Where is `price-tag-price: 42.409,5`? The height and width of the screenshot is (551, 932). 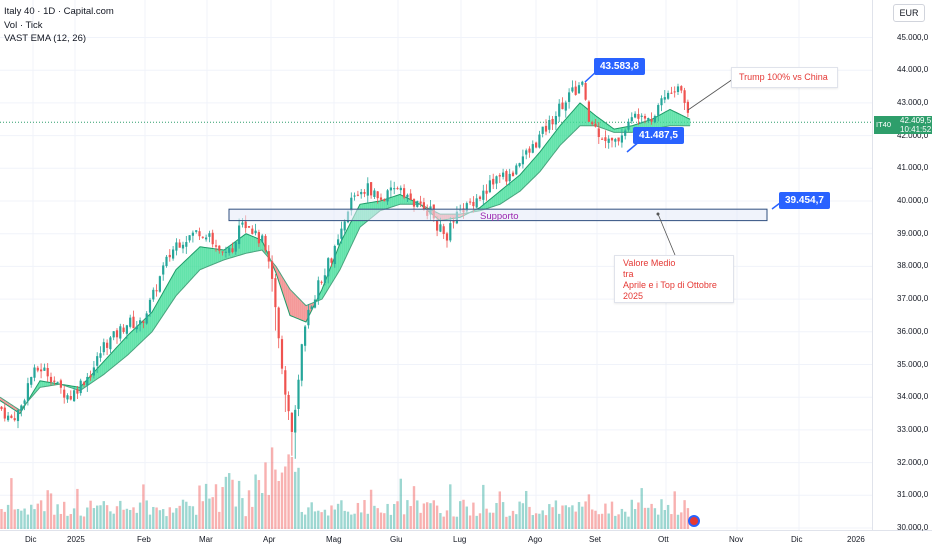
price-tag-price: 42.409,5 is located at coordinates (916, 120).